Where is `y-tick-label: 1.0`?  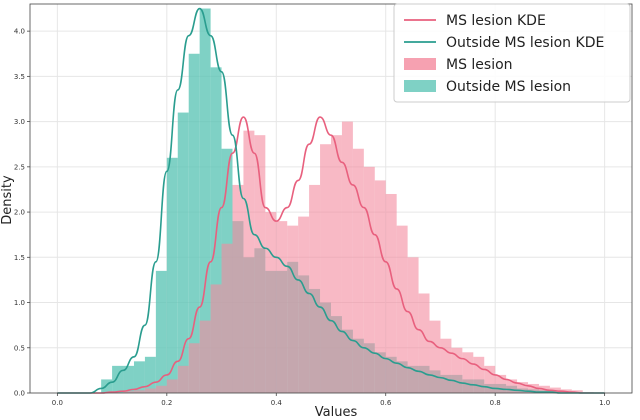 y-tick-label: 1.0 is located at coordinates (19, 303).